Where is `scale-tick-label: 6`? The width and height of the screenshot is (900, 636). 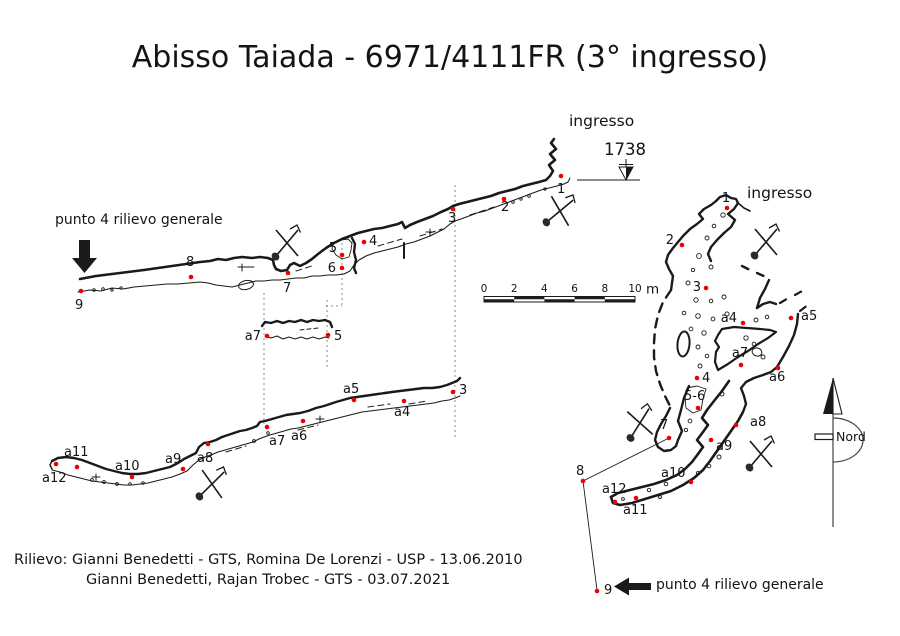 scale-tick-label: 6 is located at coordinates (574, 289).